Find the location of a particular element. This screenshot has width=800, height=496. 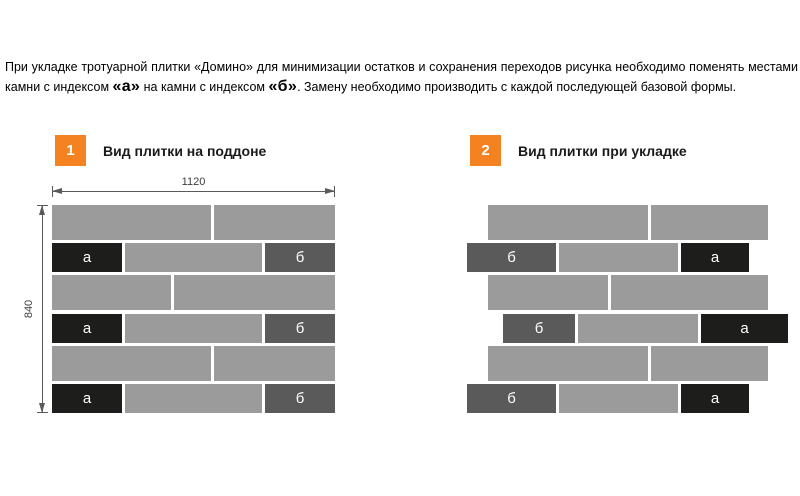

section-1-header: 1 Вид плитки на поддоне is located at coordinates (160, 150).